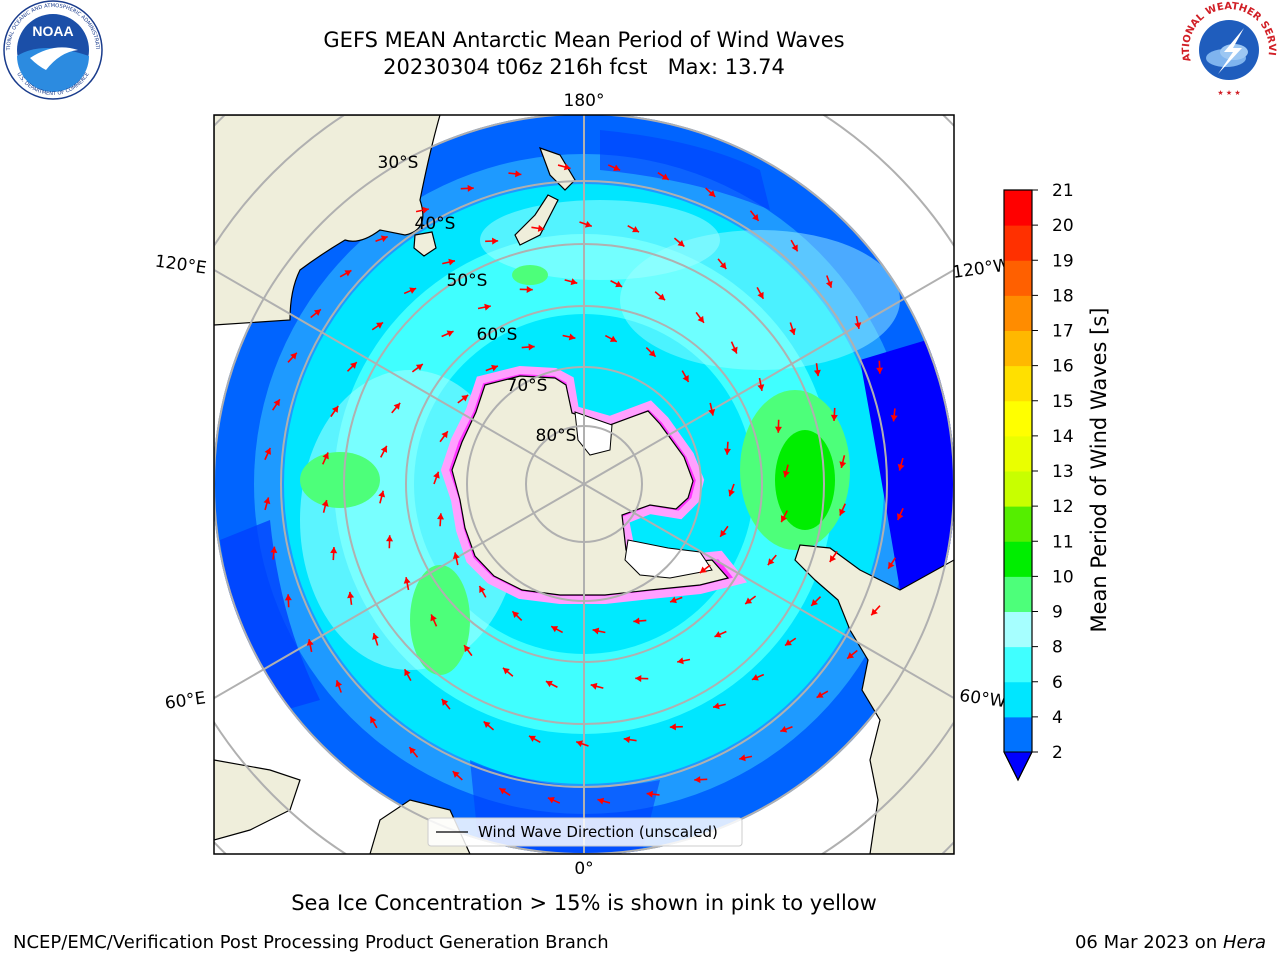 This screenshot has width=1280, height=960. What do you see at coordinates (982, 699) in the screenshot?
I see `lon-label-60w: 60°W` at bounding box center [982, 699].